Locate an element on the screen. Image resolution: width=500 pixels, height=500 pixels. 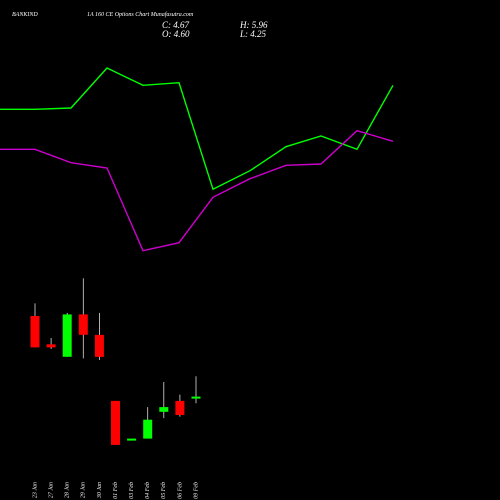
open-value: O: 4.60 is located at coordinates (176, 34).